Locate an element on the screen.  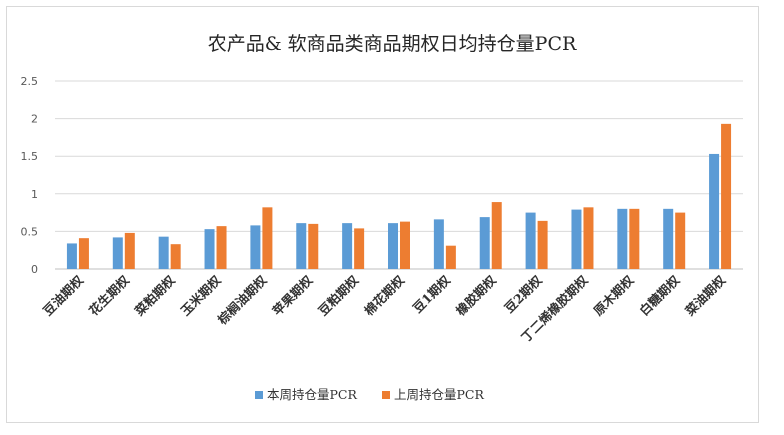
legend-label: 上周持仓量PCR is located at coordinates (439, 394).